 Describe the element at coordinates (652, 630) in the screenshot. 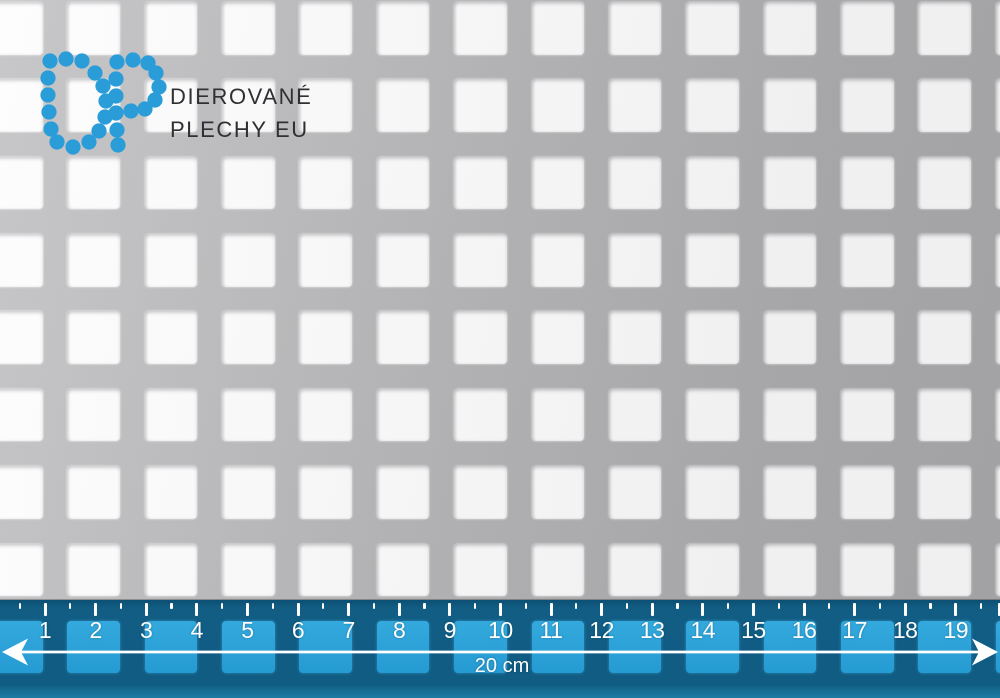

I see `cm-number: 13` at that location.